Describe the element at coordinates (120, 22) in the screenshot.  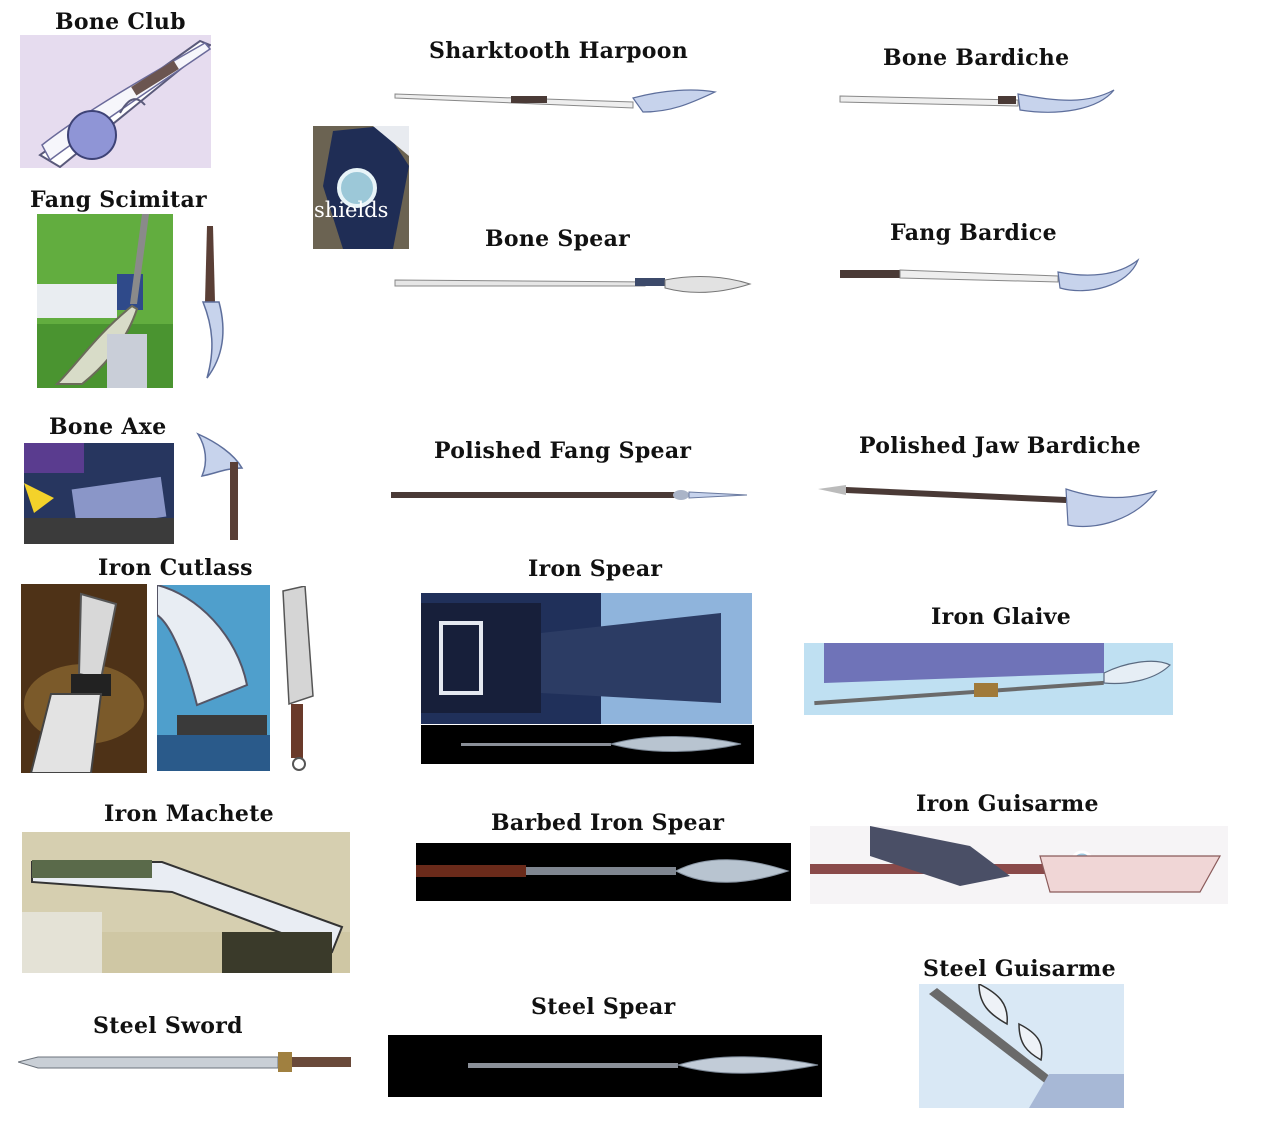
I see `label-bone-club: Bone Club` at that location.